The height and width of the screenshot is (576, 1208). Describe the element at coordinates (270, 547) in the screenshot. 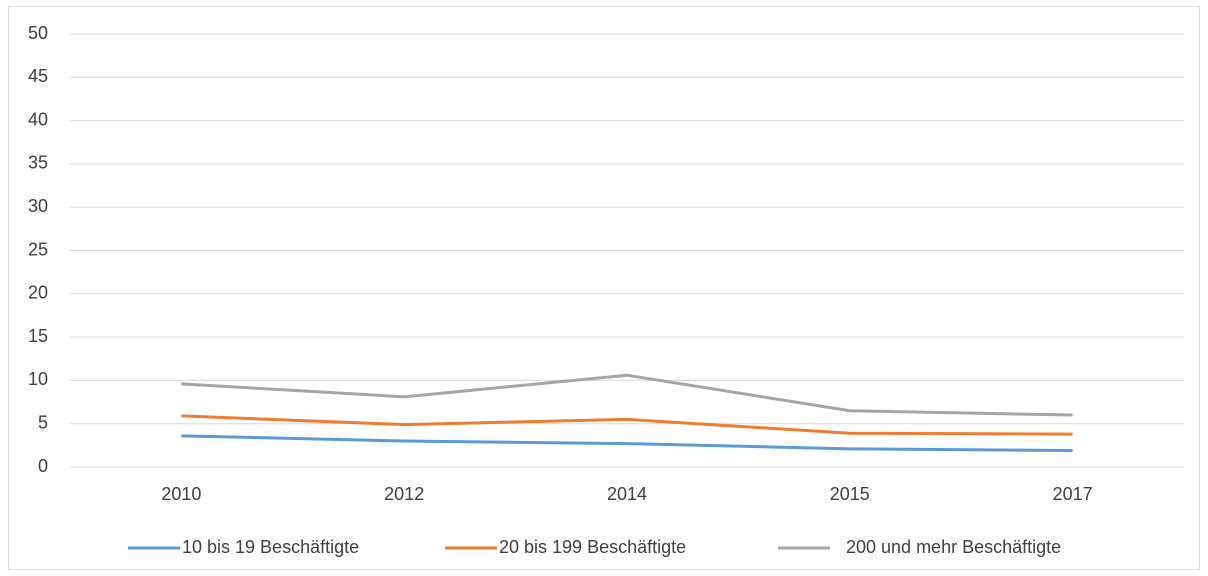

I see `legend-label: 10 bis 19 Beschäftigte` at that location.